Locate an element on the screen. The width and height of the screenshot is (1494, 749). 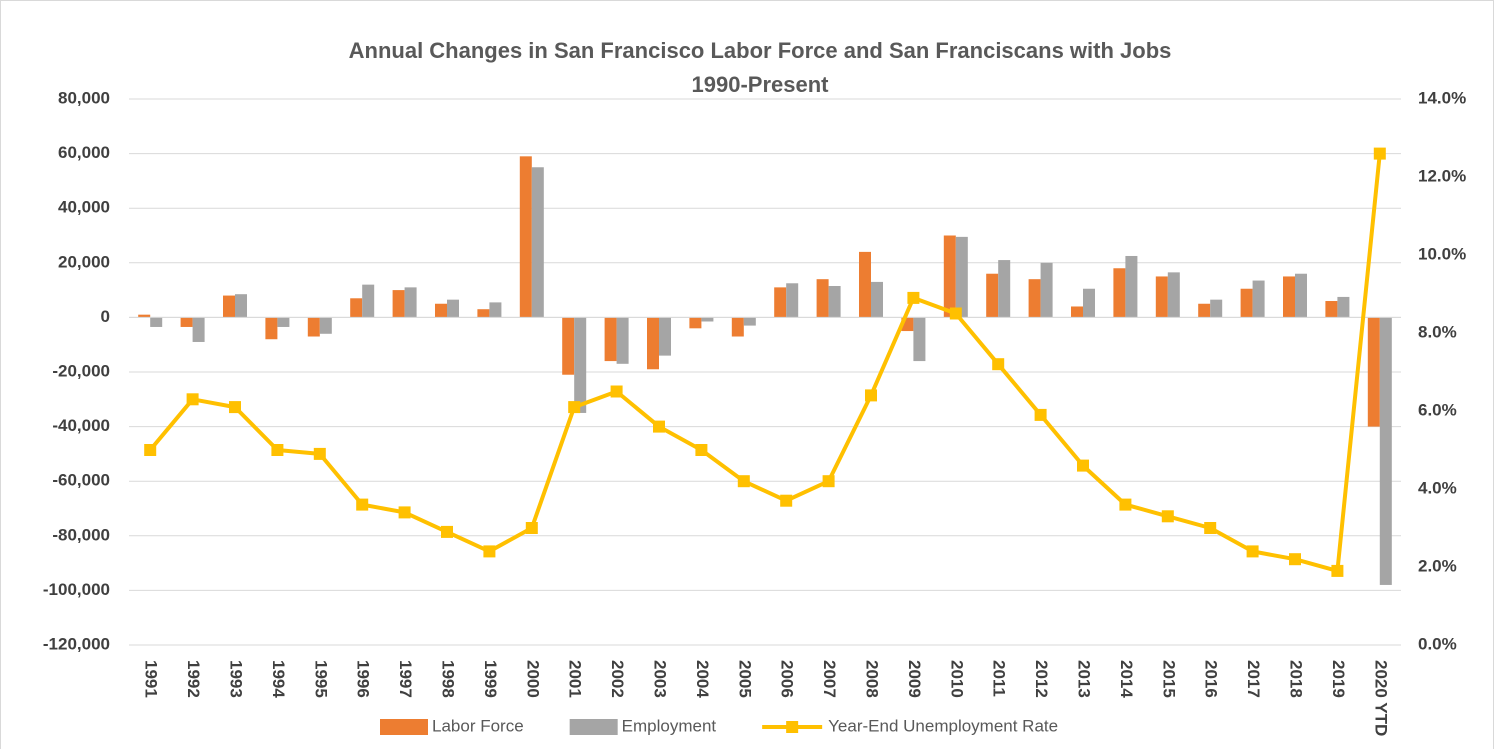
y2-tick-label: 12.0% is located at coordinates (1442, 175).